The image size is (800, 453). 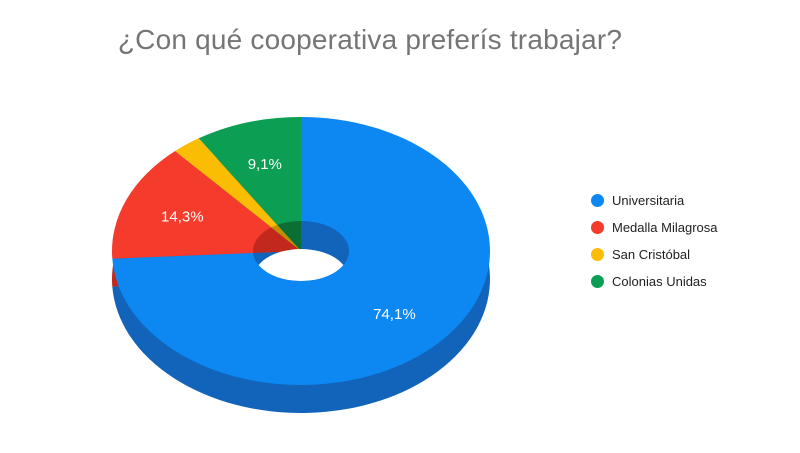 I want to click on slice-label-3: 9,1%, so click(x=265, y=164).